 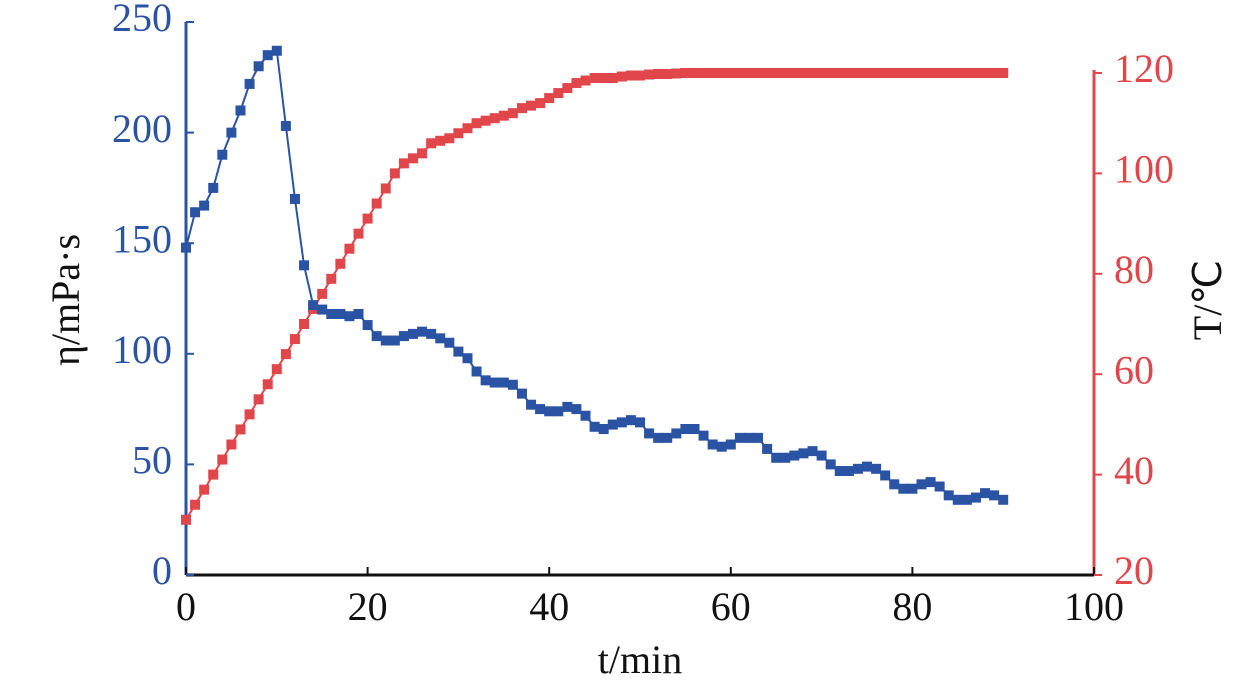 I want to click on y2-tick-label: 60, so click(x=1134, y=369).